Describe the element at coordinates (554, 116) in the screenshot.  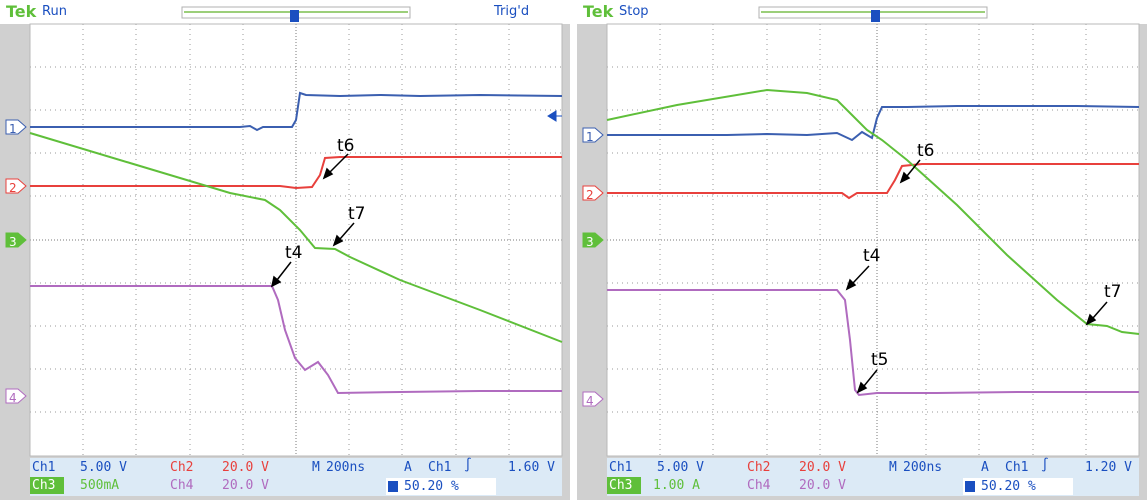
I see `trigger-level-arrow-icon` at that location.